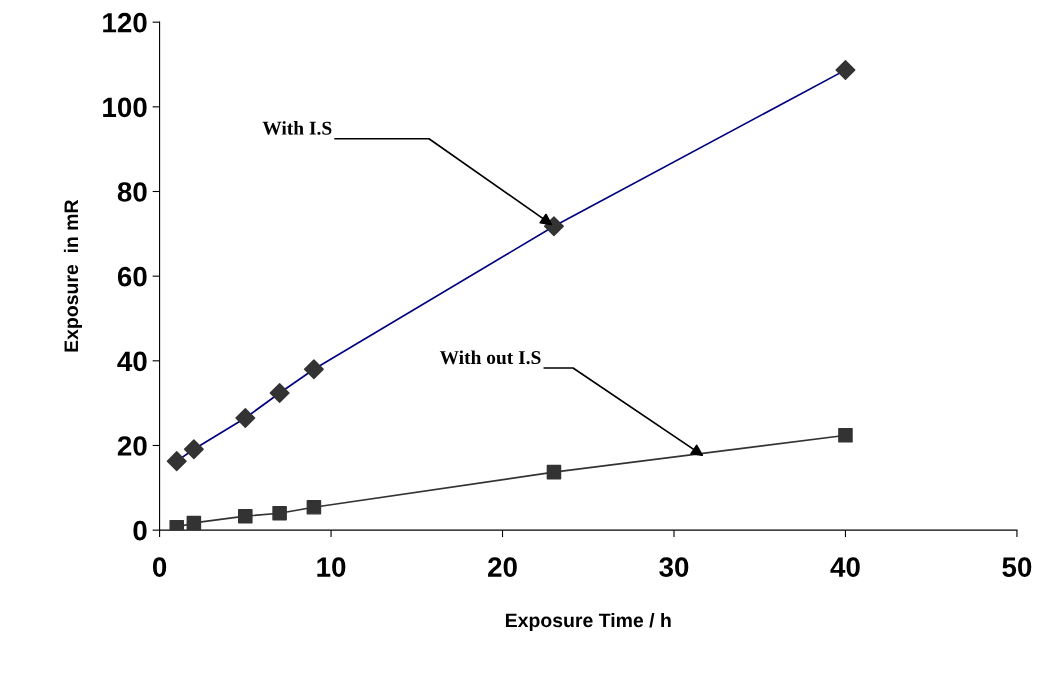  I want to click on x-tick-label: 20, so click(502, 567).